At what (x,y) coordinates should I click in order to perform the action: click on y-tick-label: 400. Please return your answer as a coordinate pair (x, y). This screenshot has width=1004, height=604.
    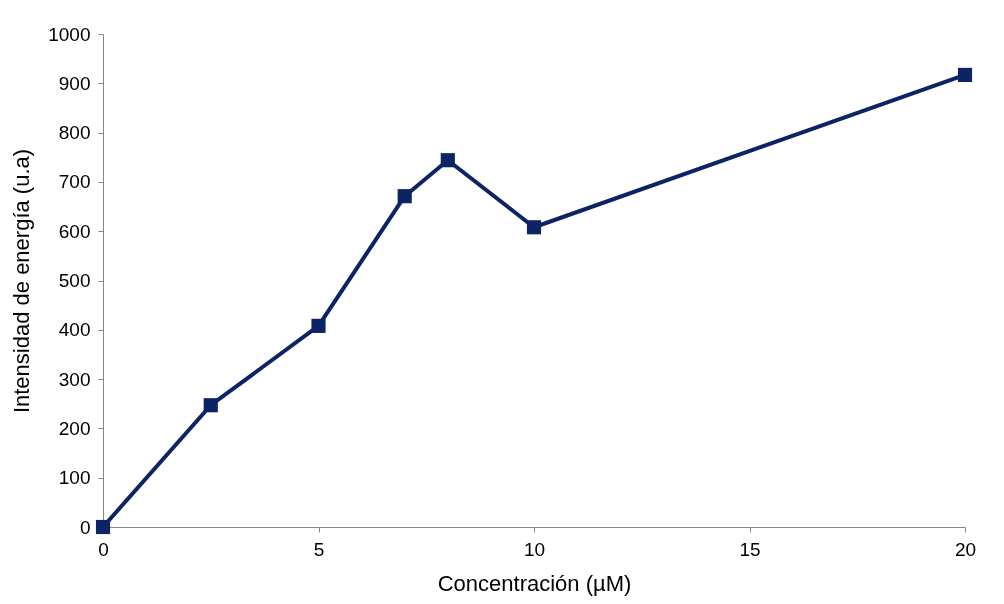
    Looking at the image, I should click on (74, 330).